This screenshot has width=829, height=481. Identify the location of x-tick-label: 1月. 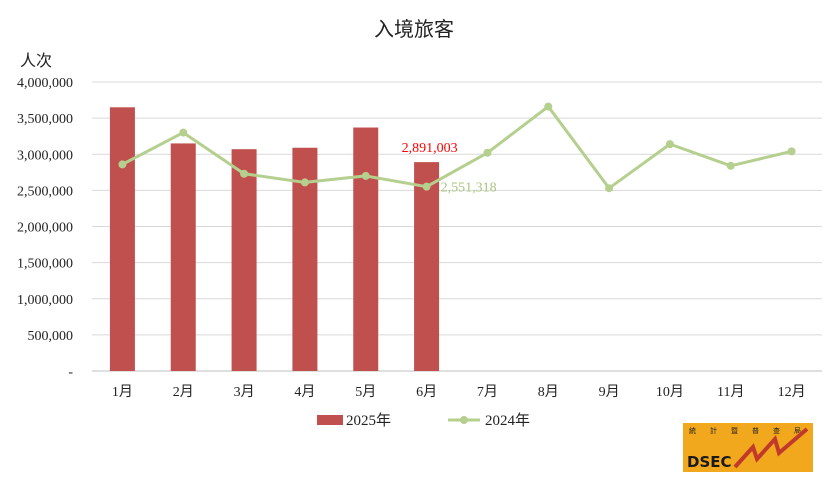
(122, 392).